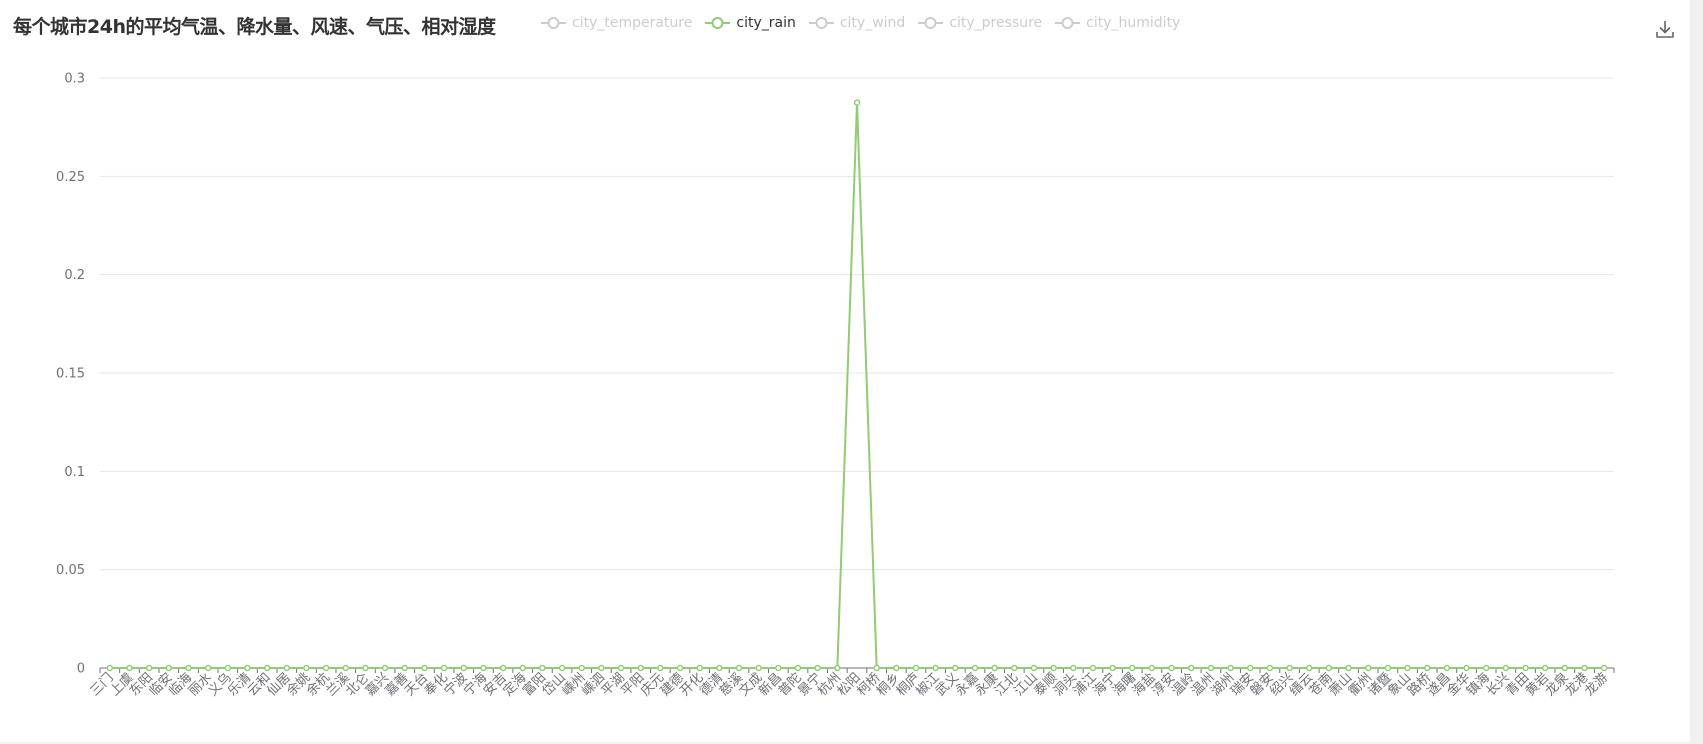 This screenshot has width=1703, height=744. What do you see at coordinates (1117, 23) in the screenshot?
I see `legend-item-city-humidity: city_humidity` at bounding box center [1117, 23].